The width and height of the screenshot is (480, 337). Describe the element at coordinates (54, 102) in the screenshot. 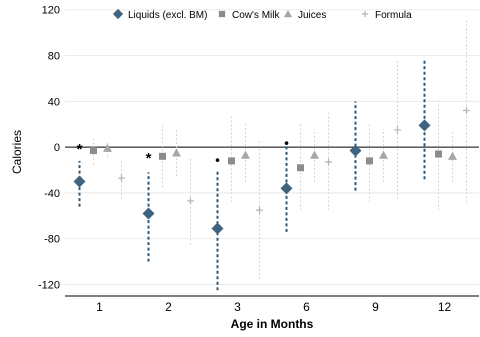

I see `y-tick-label: 40` at that location.